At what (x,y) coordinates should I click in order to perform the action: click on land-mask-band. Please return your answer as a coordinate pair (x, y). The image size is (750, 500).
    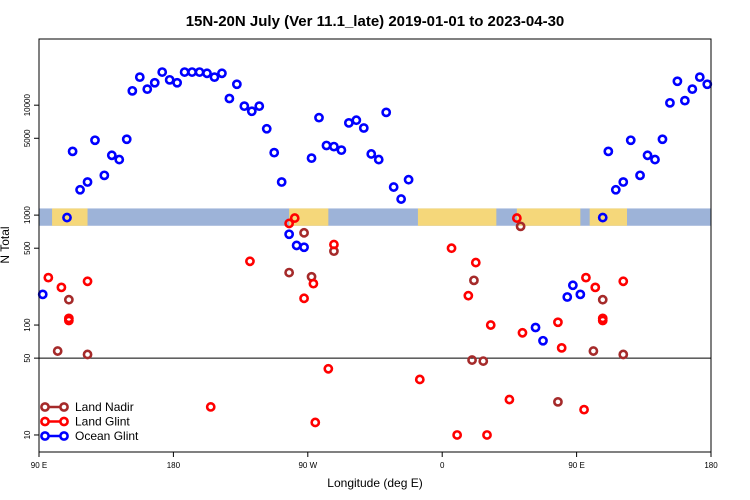
    Looking at the image, I should click on (375, 217).